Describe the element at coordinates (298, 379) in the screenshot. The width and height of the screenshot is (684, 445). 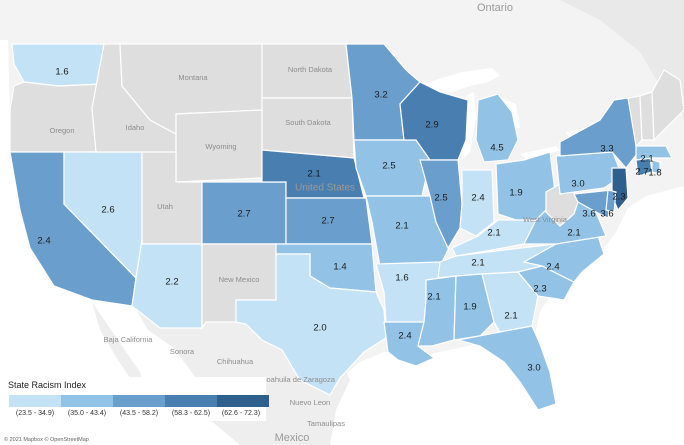
I see `coahuila-label: Coahuila de Zaragoza` at that location.